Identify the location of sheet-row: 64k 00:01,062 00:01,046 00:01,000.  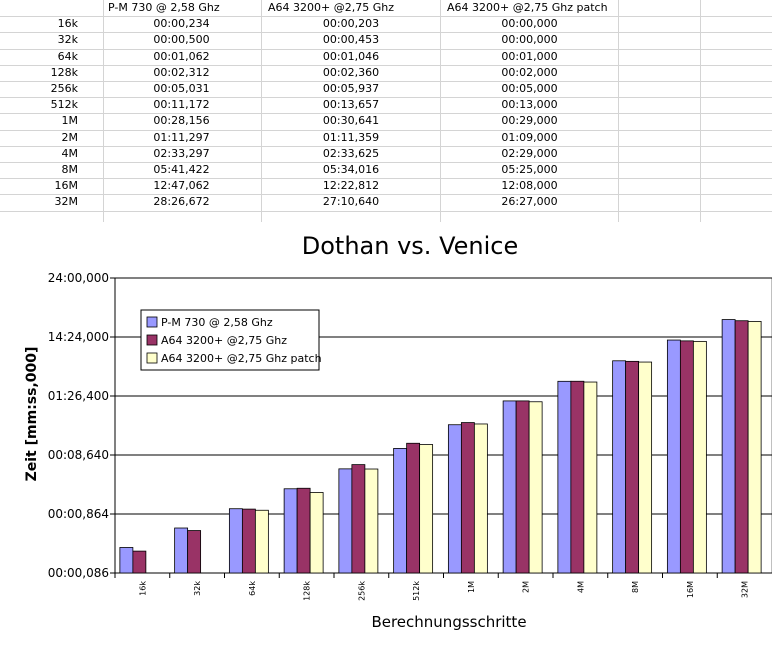
(386, 57).